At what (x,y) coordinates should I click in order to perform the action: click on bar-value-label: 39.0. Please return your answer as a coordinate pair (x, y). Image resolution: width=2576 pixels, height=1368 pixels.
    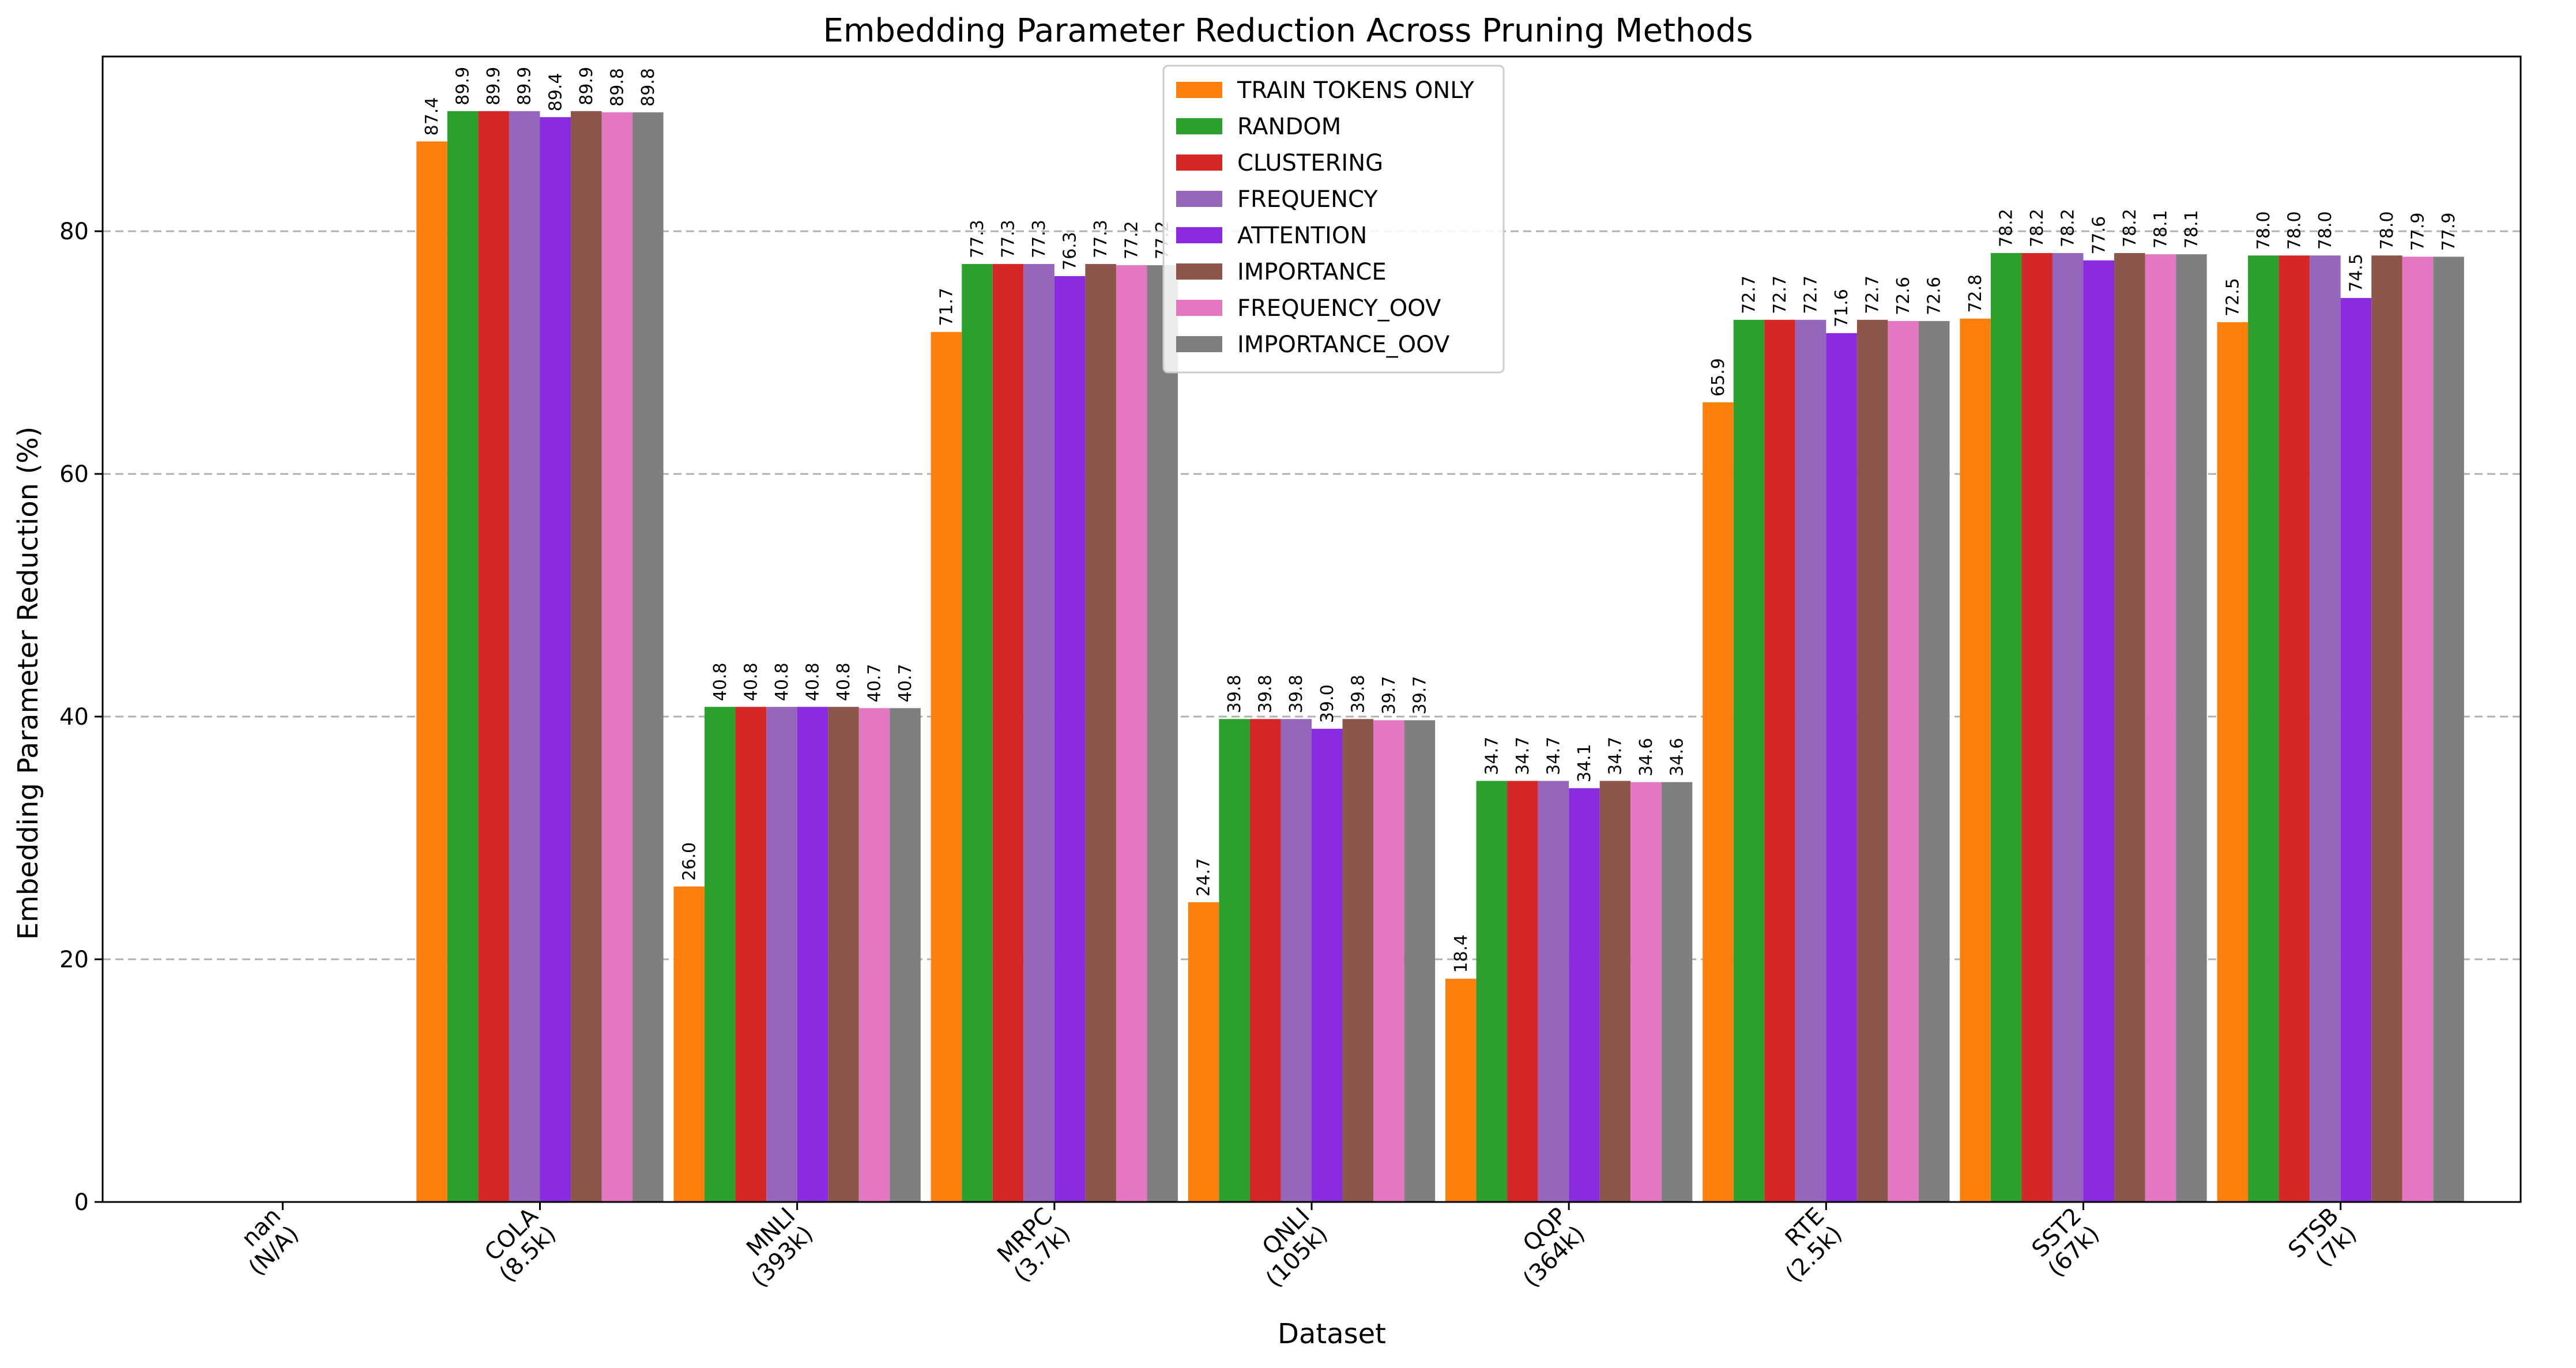
    Looking at the image, I should click on (1327, 704).